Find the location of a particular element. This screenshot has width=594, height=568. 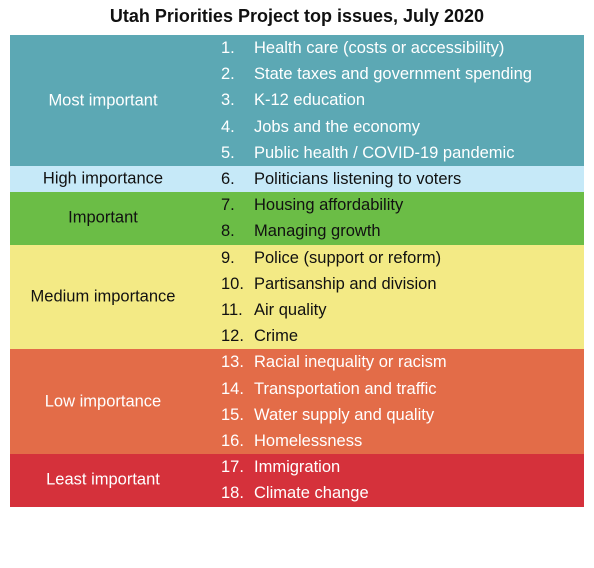

group-label: Medium importance is located at coordinates (103, 296).